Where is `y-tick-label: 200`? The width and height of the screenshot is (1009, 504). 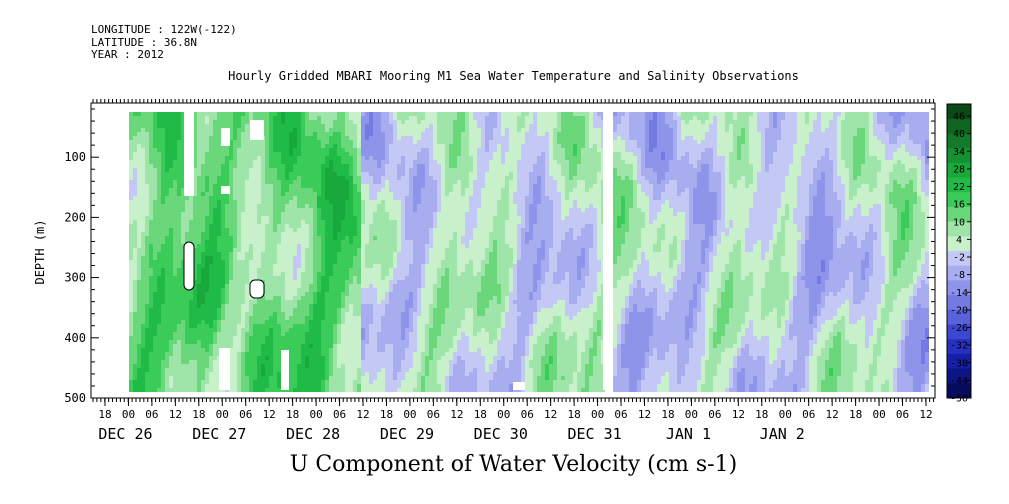
y-tick-label: 200 is located at coordinates (75, 217).